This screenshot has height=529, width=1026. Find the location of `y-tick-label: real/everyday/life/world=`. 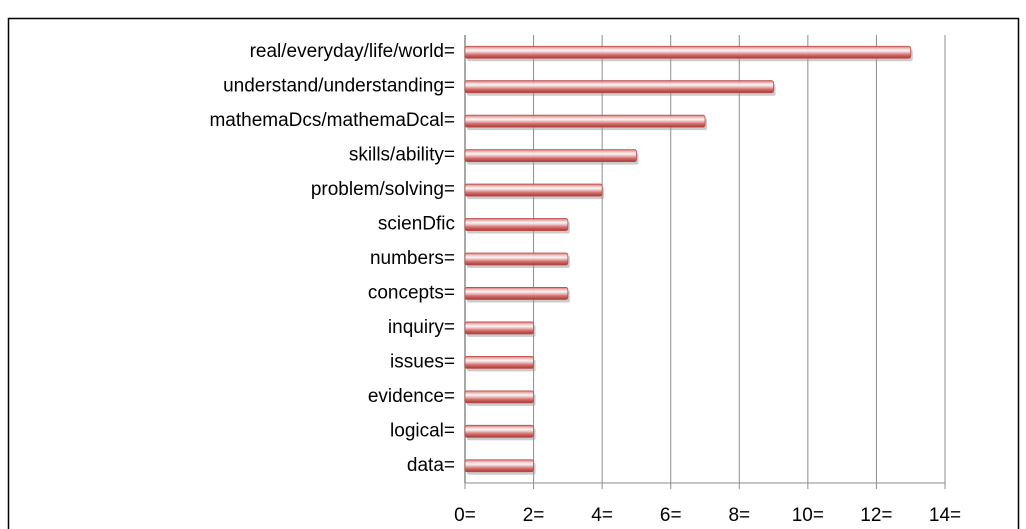

y-tick-label: real/everyday/life/world= is located at coordinates (352, 51).